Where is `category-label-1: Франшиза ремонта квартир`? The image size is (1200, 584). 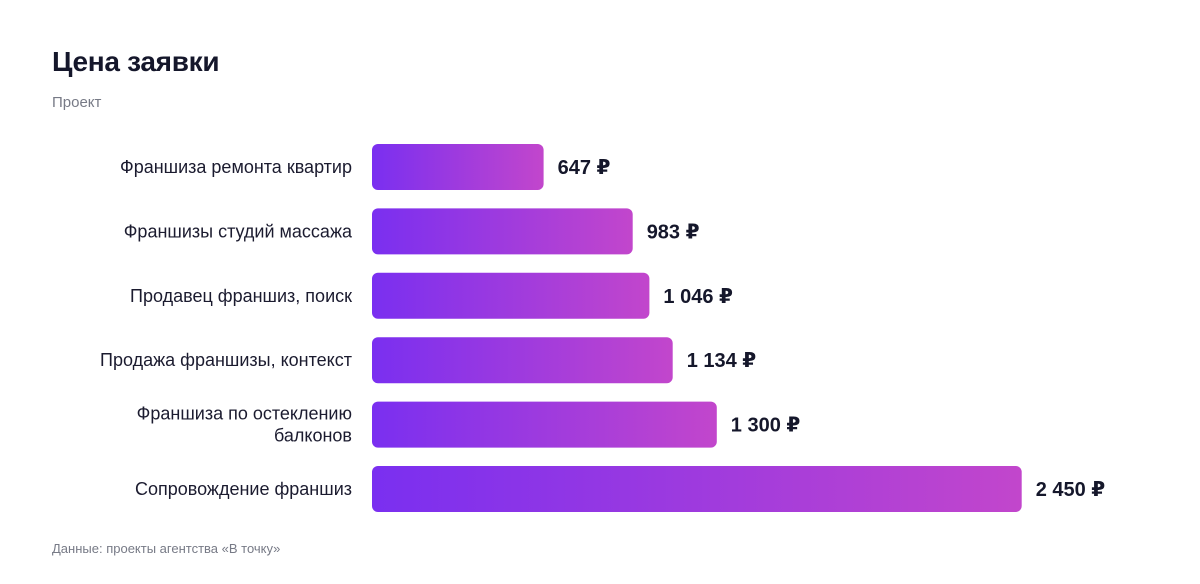
category-label-1: Франшиза ремонта квартир is located at coordinates (236, 167).